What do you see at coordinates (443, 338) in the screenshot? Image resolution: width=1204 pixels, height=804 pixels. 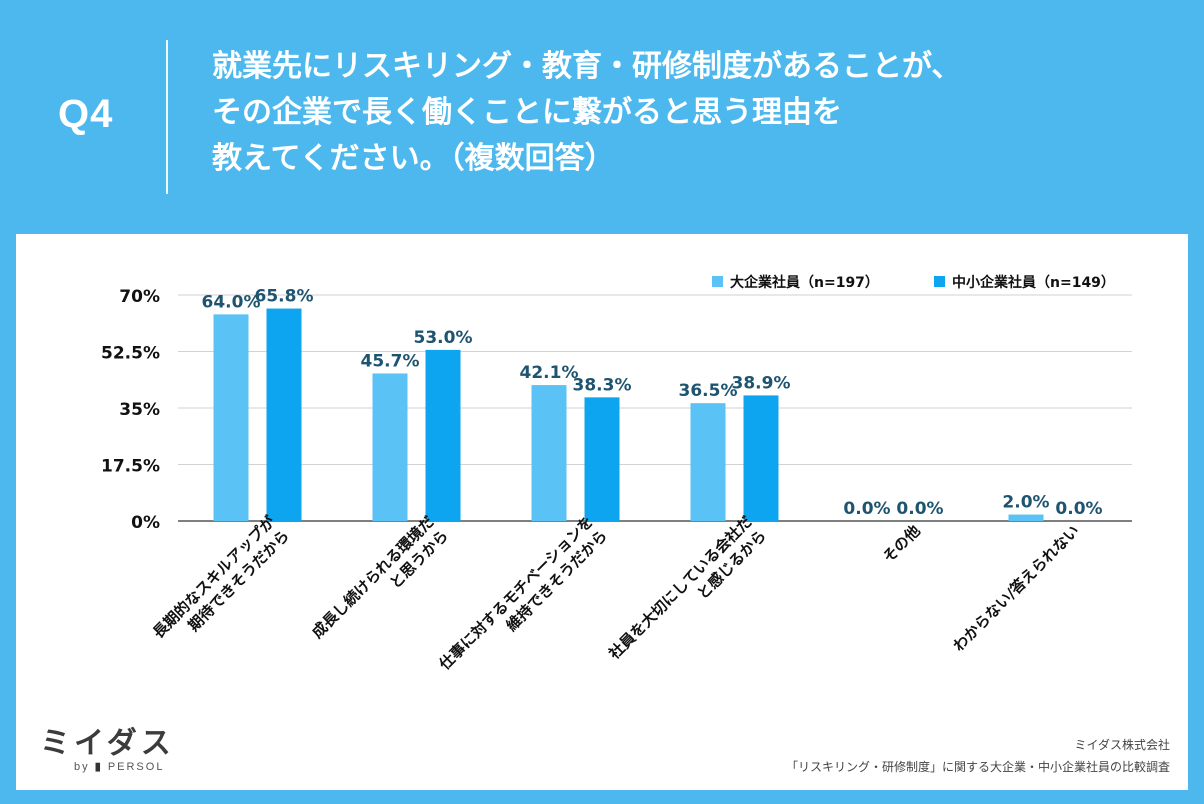 I see `bar-value-label: 53.0%` at bounding box center [443, 338].